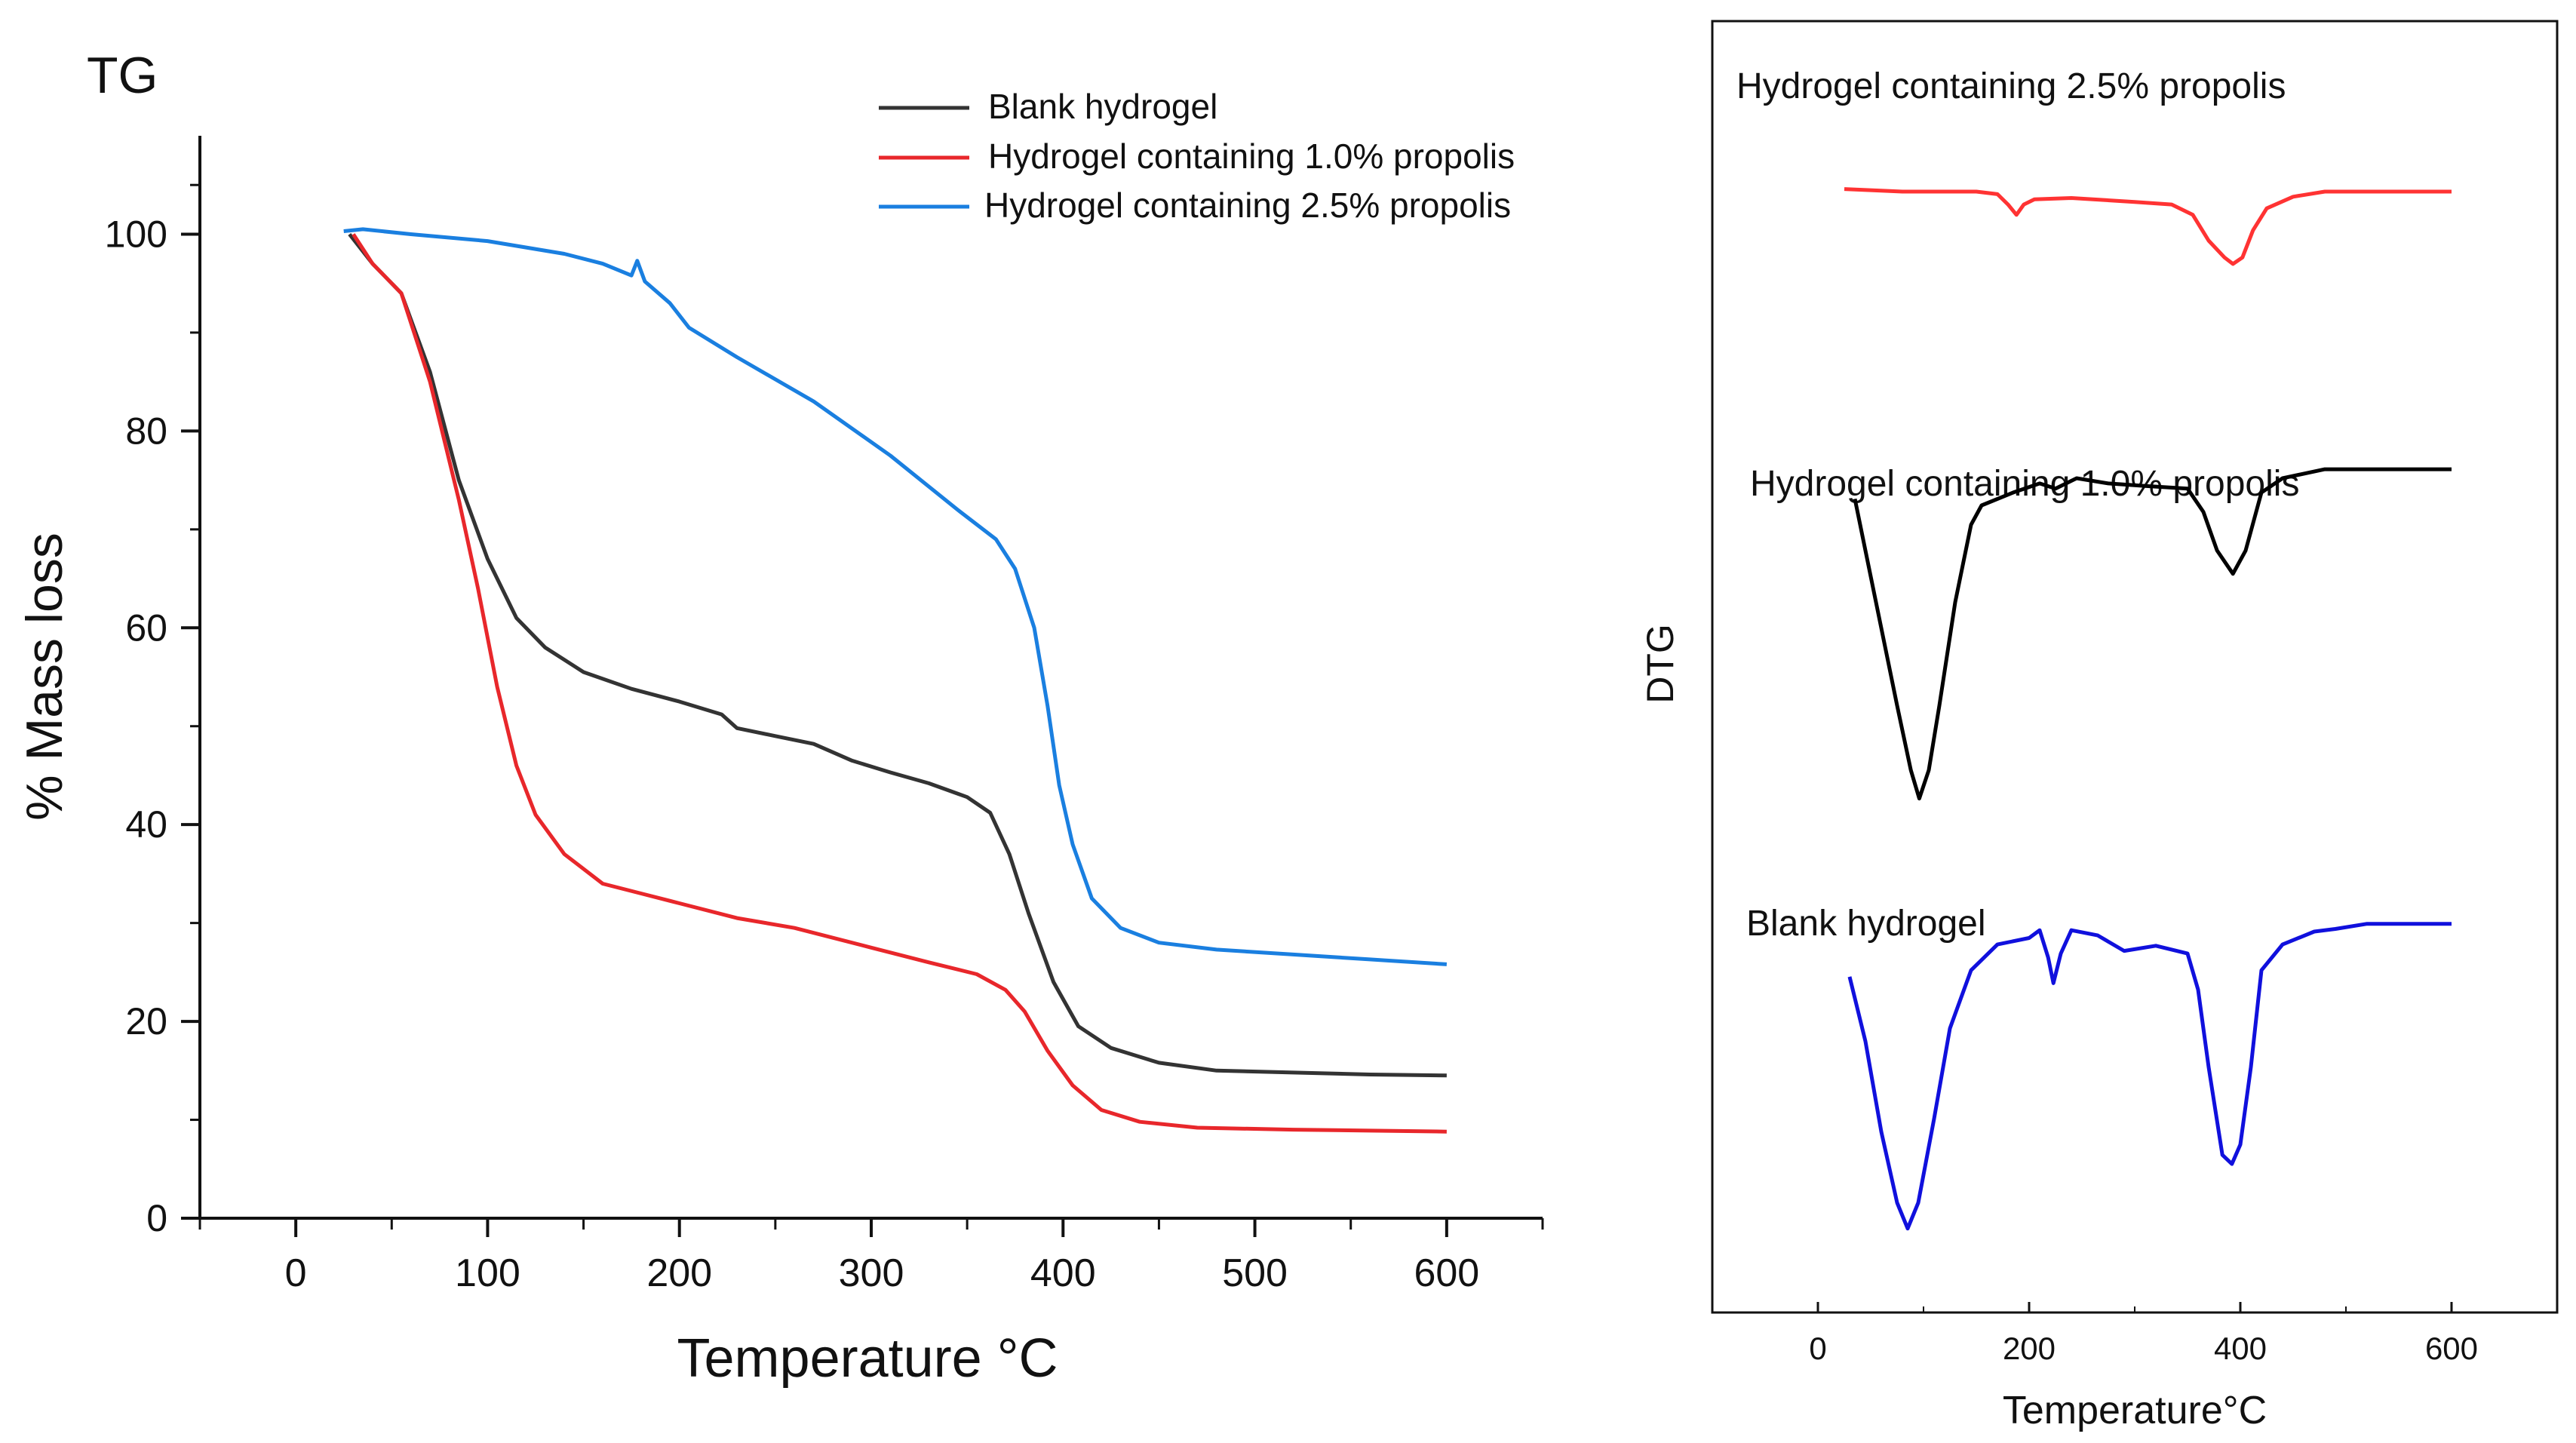 This screenshot has height=1443, width=2576. Describe the element at coordinates (679, 1273) in the screenshot. I see `tg-x-tick-label-200: 200` at that location.